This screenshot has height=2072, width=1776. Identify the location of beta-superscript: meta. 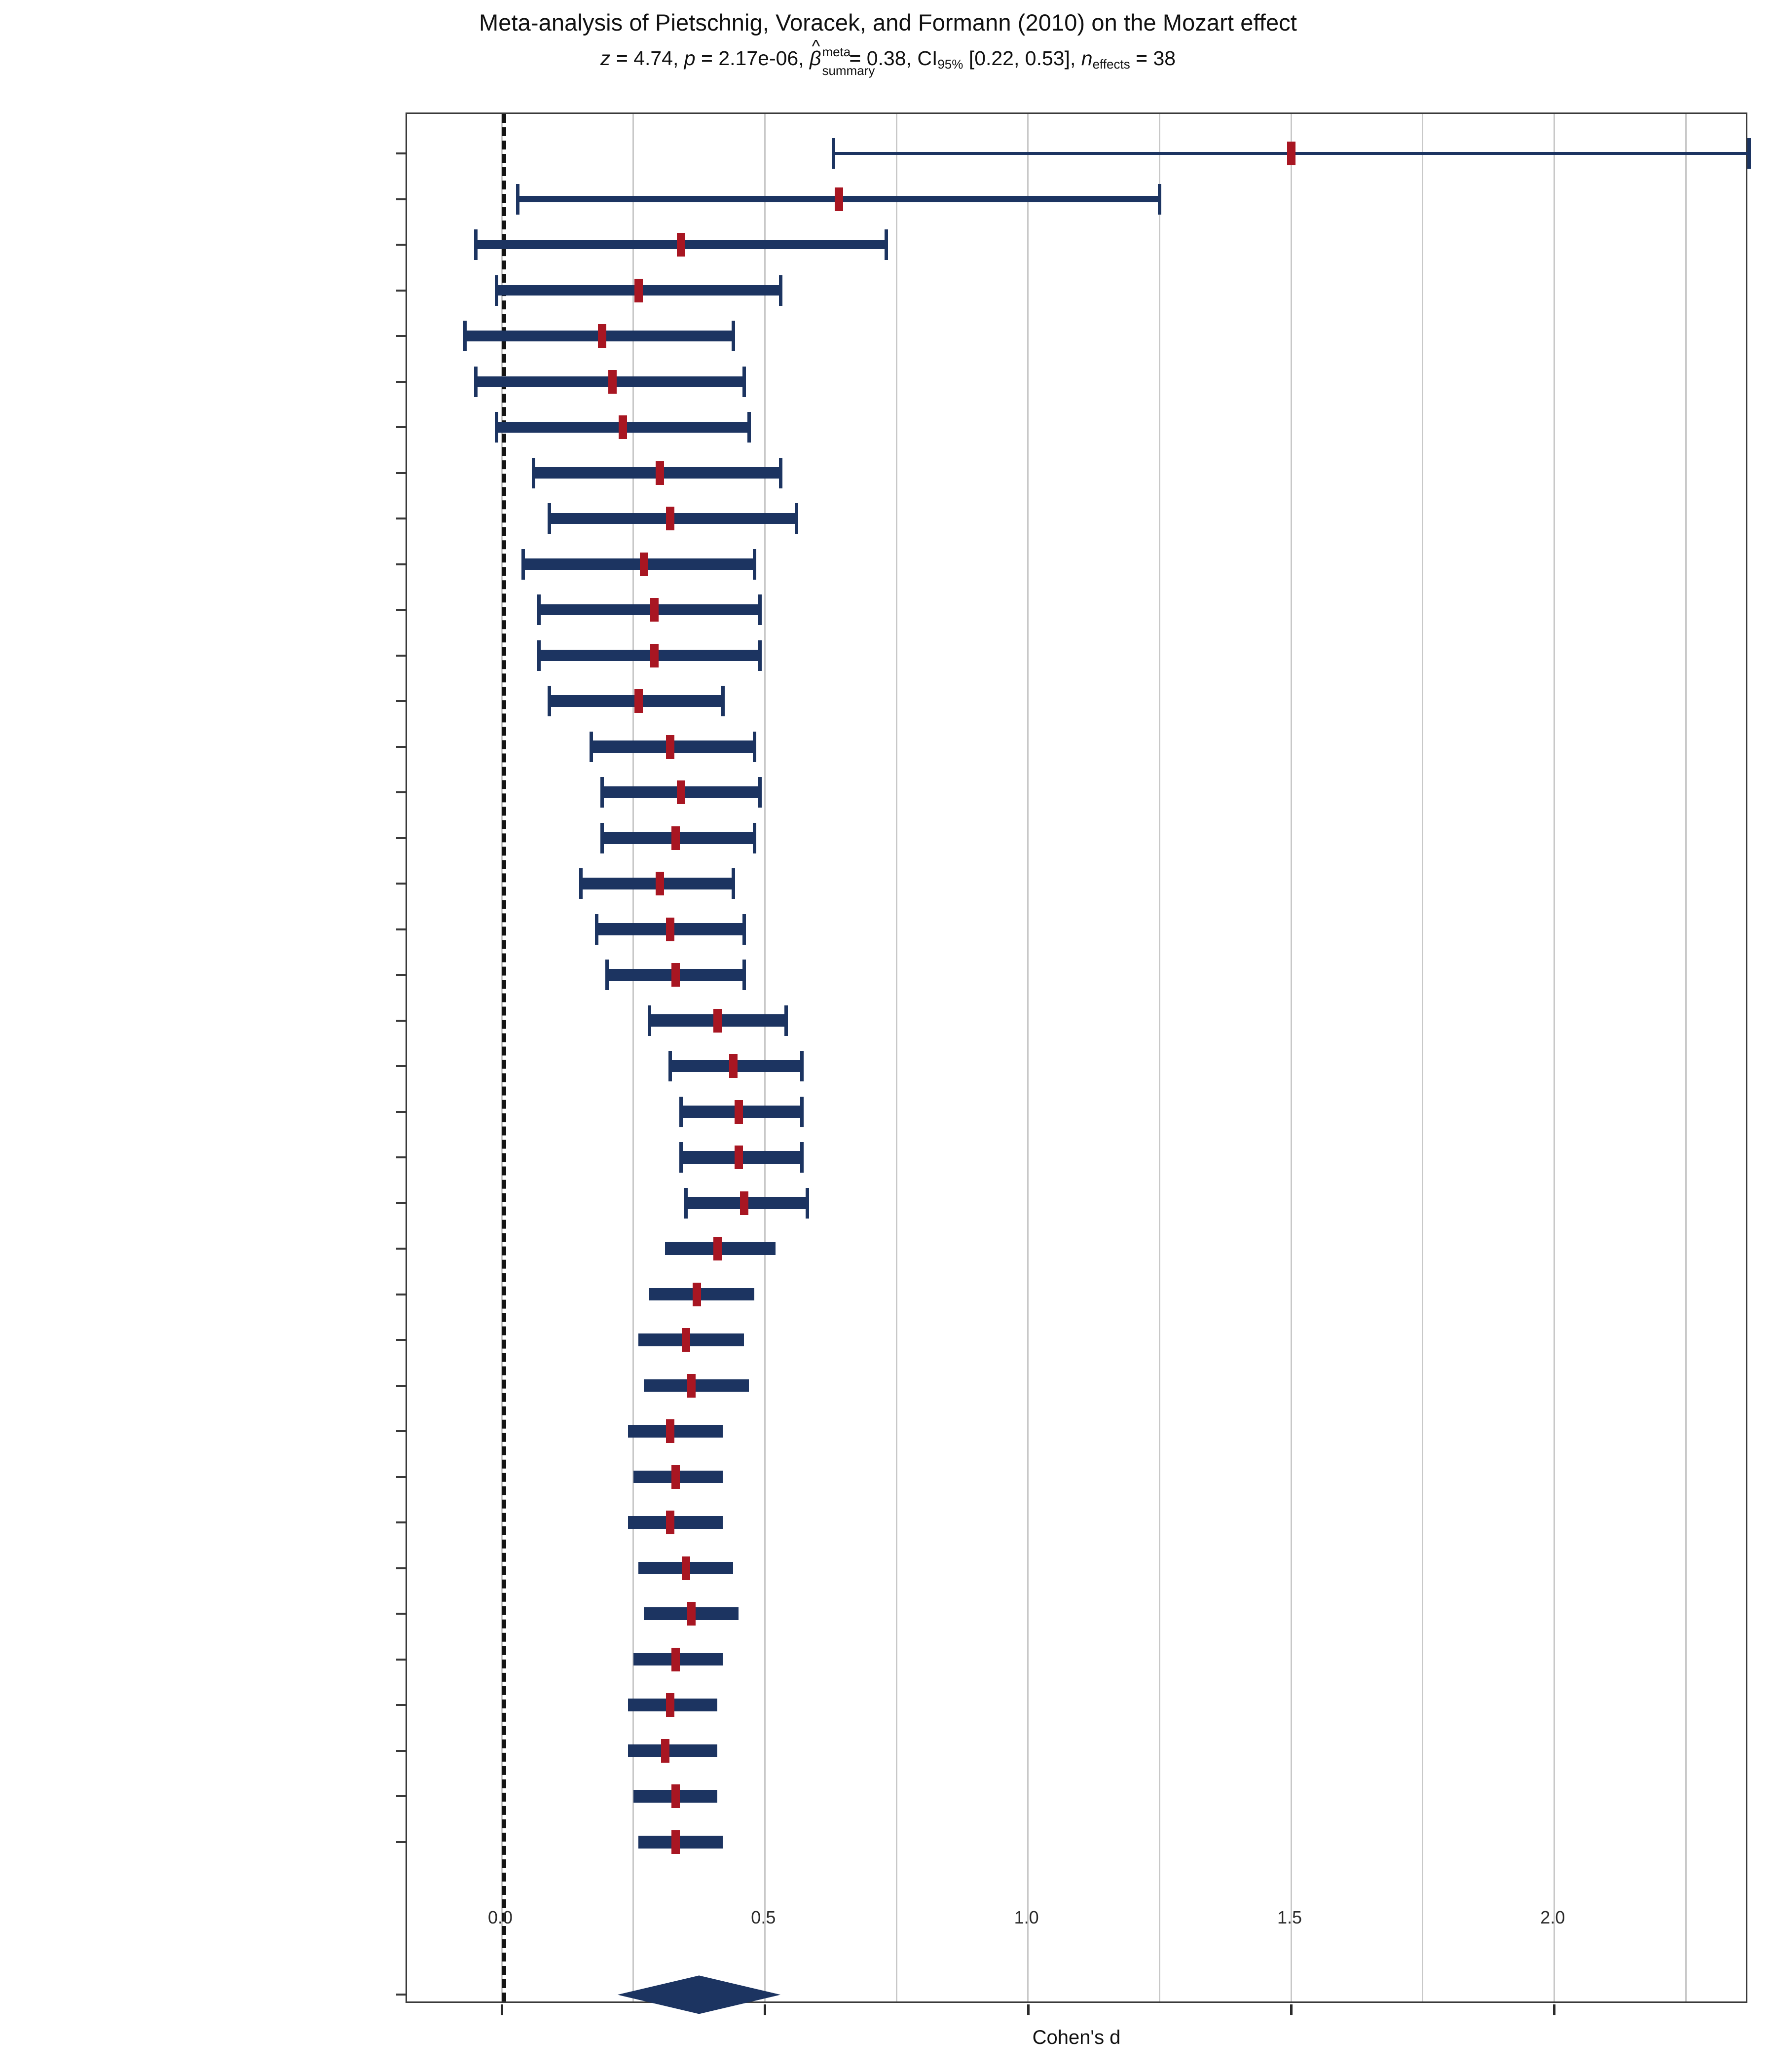
(837, 52).